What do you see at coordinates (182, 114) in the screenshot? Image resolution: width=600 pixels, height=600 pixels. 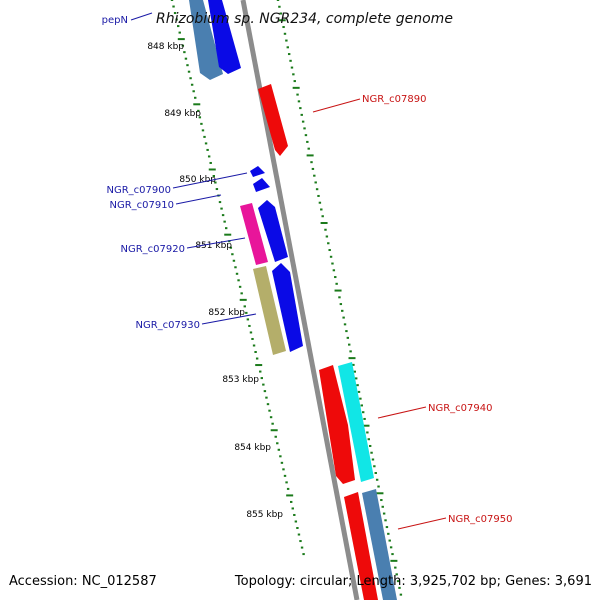 I see `ruler-label-849: 849 kbp` at bounding box center [182, 114].